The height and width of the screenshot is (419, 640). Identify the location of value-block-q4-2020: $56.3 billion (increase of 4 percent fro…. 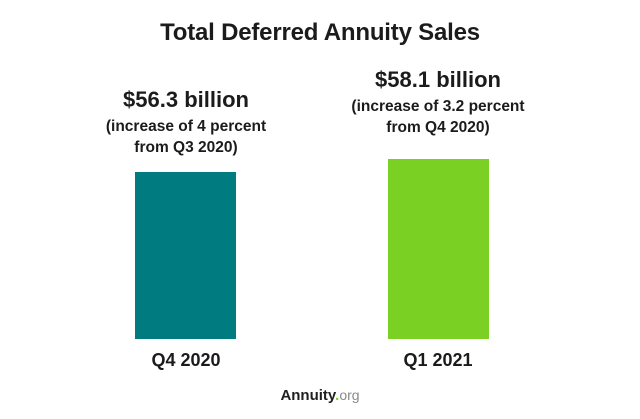
(186, 122).